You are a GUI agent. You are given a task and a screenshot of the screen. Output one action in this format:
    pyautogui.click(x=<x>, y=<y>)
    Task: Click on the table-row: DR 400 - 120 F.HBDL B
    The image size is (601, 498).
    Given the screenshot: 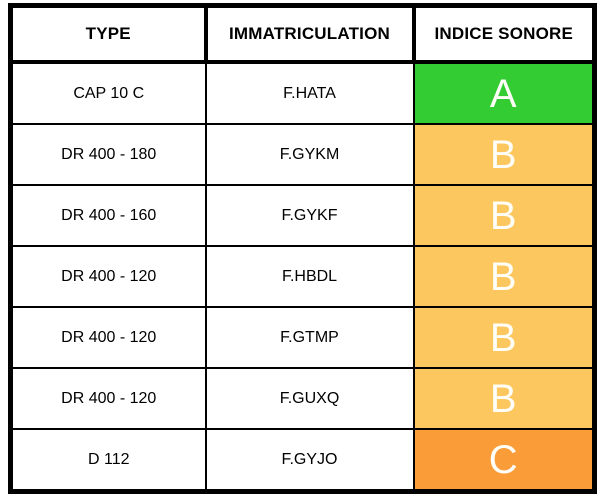 What is the action you would take?
    pyautogui.click(x=302, y=276)
    